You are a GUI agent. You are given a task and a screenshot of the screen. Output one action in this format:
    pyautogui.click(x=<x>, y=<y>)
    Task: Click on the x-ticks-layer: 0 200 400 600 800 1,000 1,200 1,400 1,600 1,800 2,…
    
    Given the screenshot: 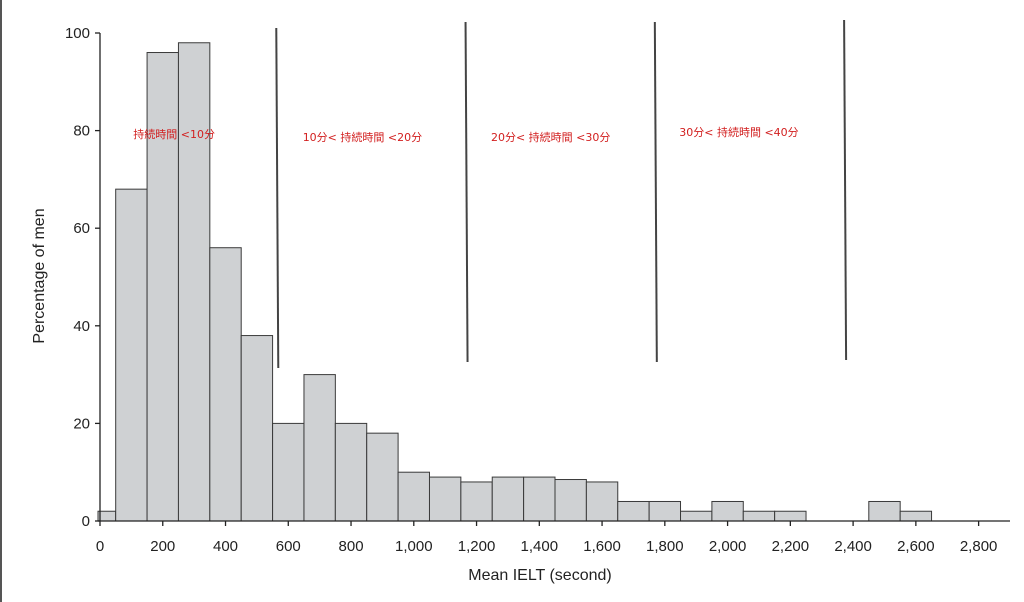 What is the action you would take?
    pyautogui.click(x=547, y=538)
    